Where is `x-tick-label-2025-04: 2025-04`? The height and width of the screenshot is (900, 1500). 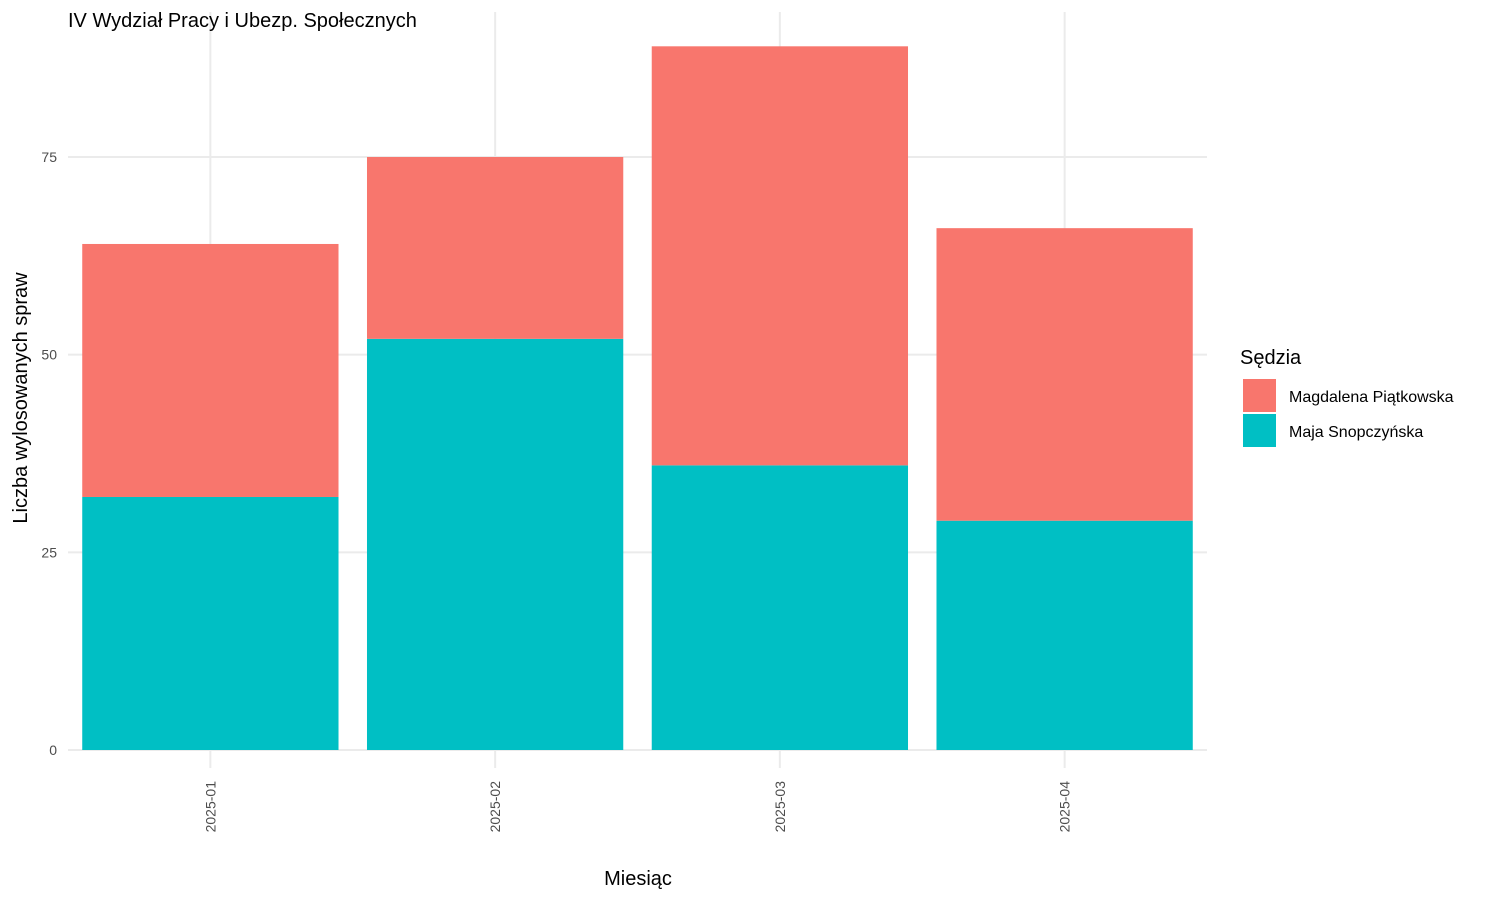 x-tick-label-2025-04: 2025-04 is located at coordinates (1065, 807).